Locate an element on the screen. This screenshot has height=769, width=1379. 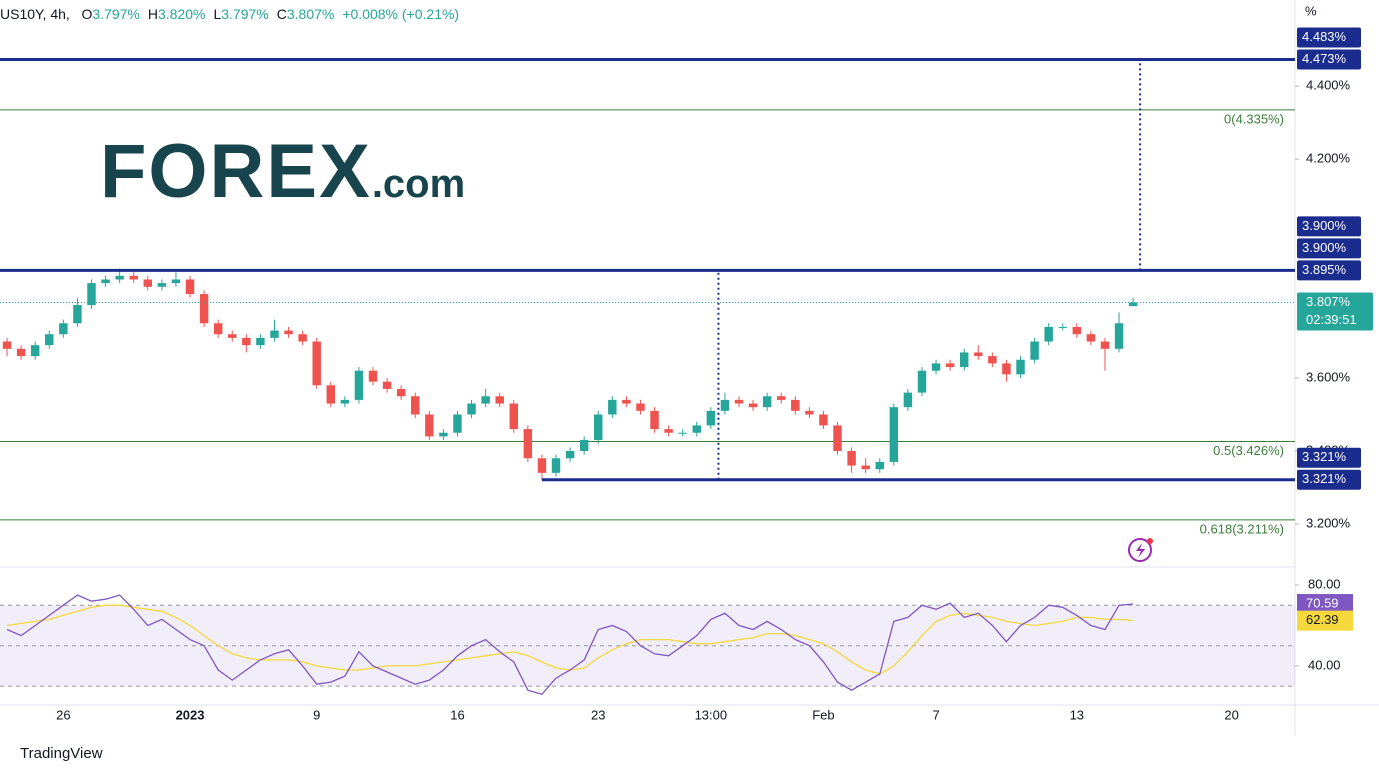
ohlc-value: 3.807% is located at coordinates (310, 14).